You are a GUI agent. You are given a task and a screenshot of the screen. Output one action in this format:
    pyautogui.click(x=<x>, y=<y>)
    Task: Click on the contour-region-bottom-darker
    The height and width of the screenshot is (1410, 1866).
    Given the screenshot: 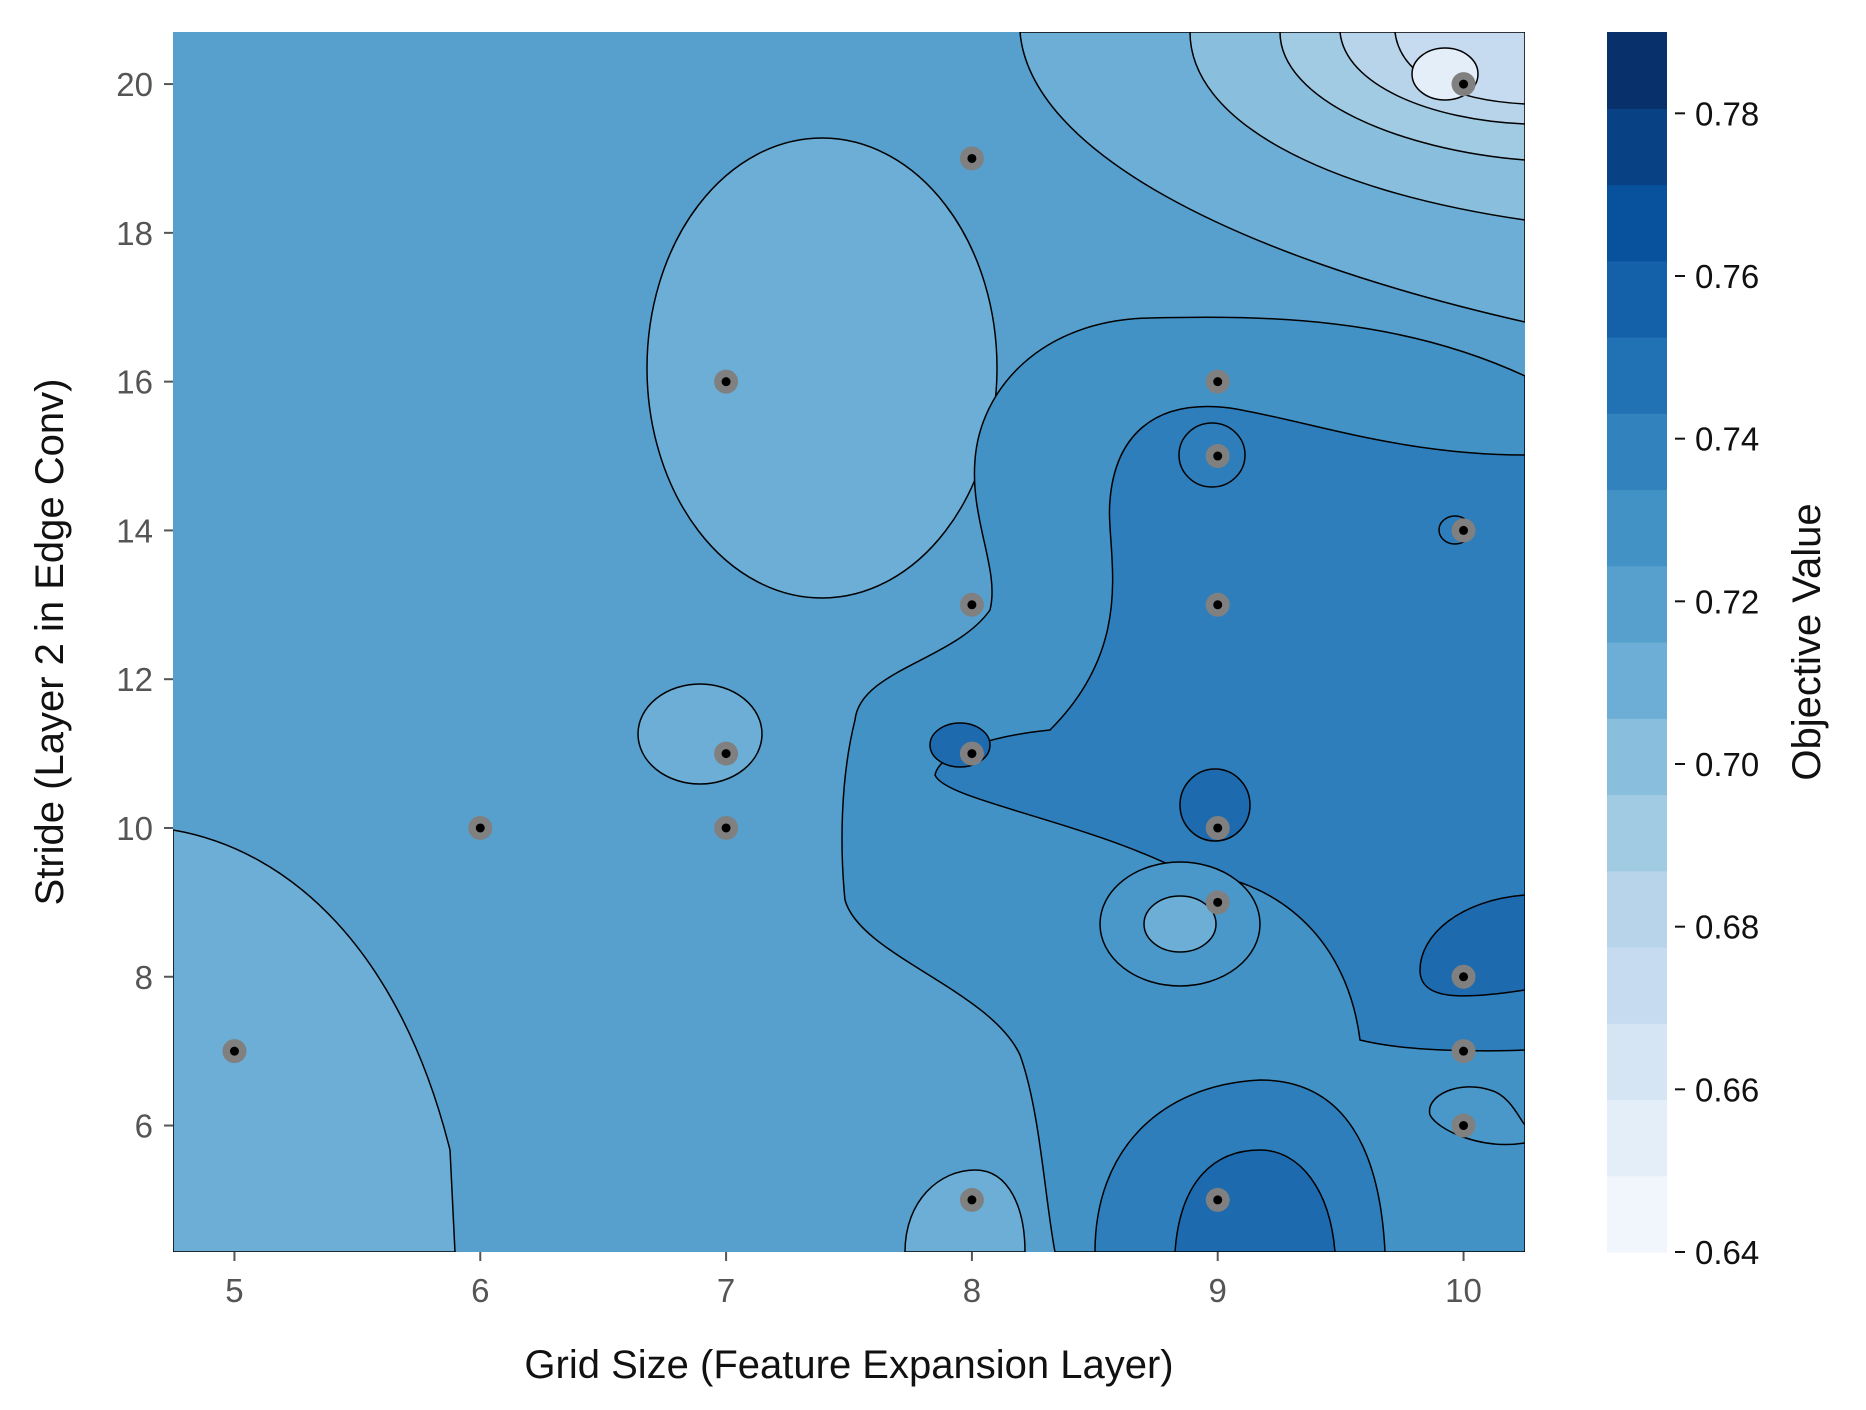 What is the action you would take?
    pyautogui.click(x=1255, y=1200)
    